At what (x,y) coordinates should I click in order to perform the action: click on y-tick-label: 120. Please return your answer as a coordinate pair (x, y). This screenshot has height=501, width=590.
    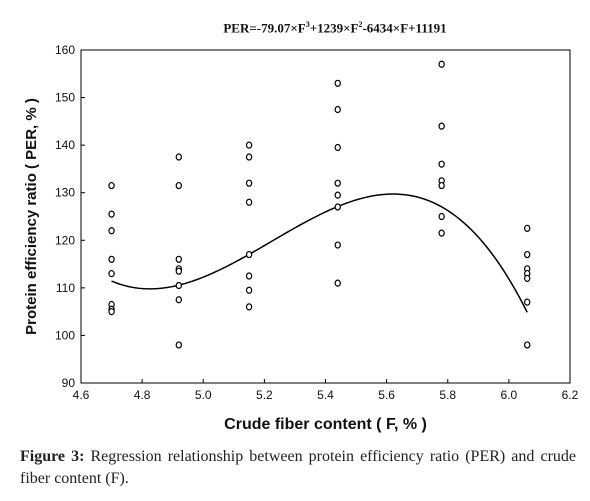
    Looking at the image, I should click on (65, 240).